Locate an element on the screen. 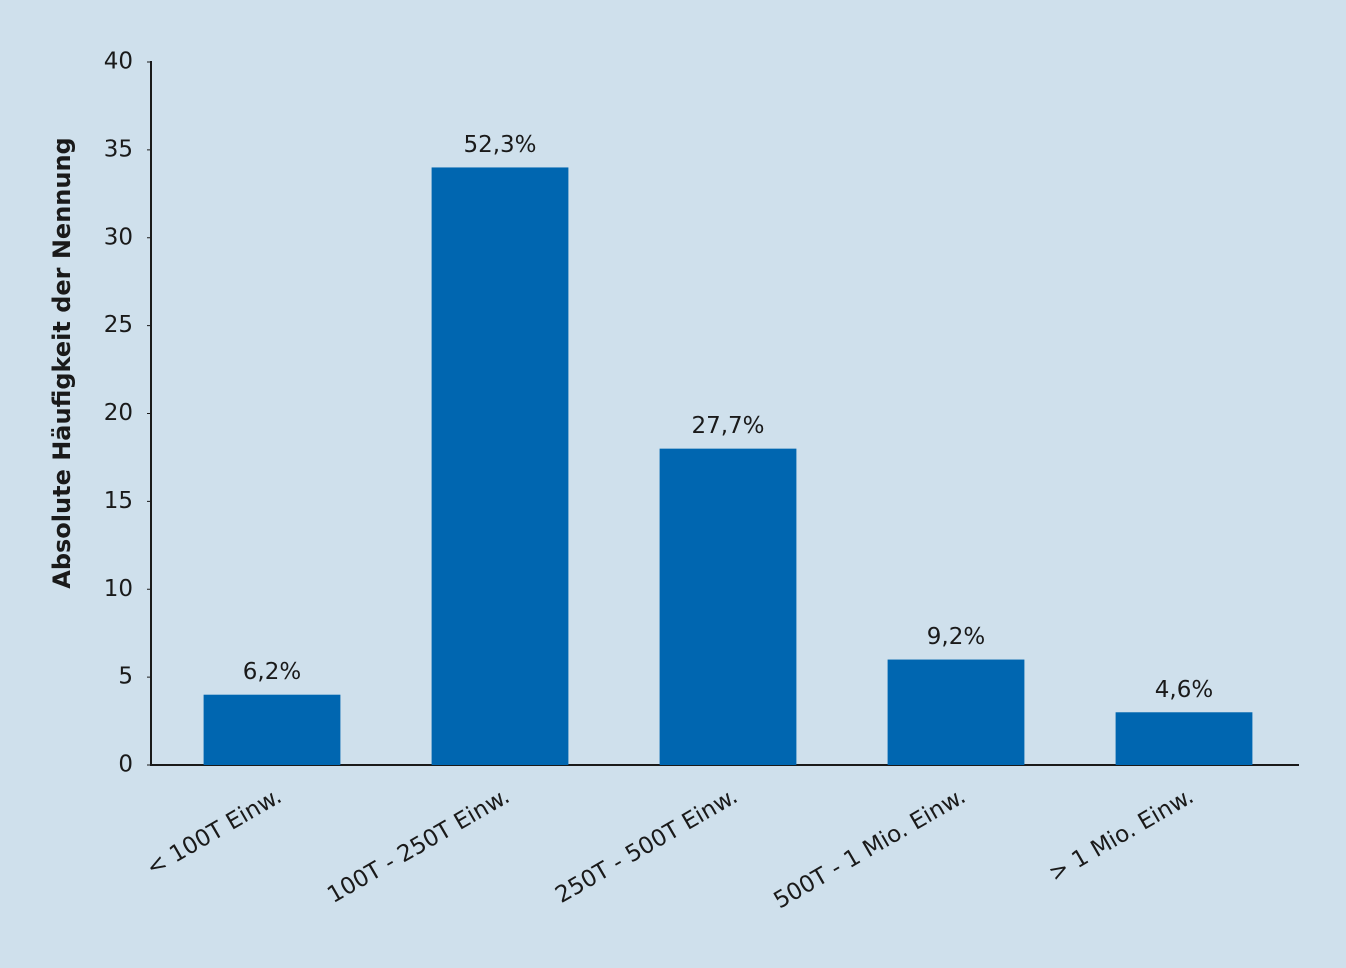  y-tick-label: 0 is located at coordinates (125, 765).